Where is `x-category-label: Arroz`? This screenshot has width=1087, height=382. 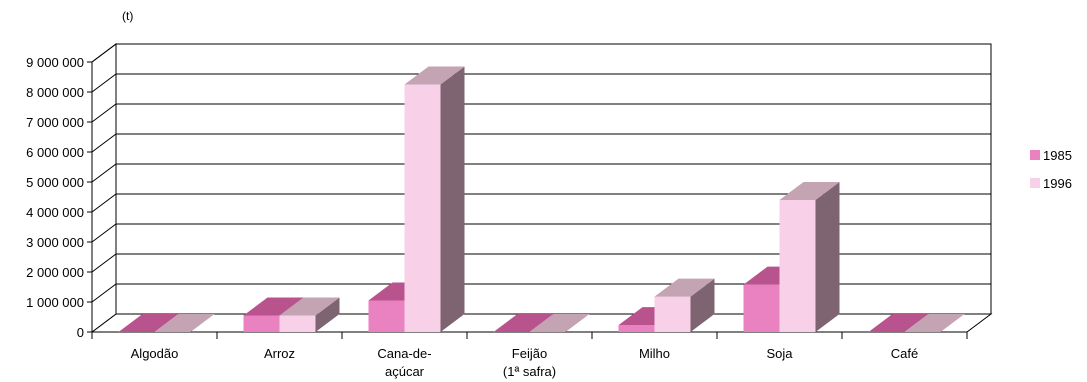 x-category-label: Arroz is located at coordinates (279, 353).